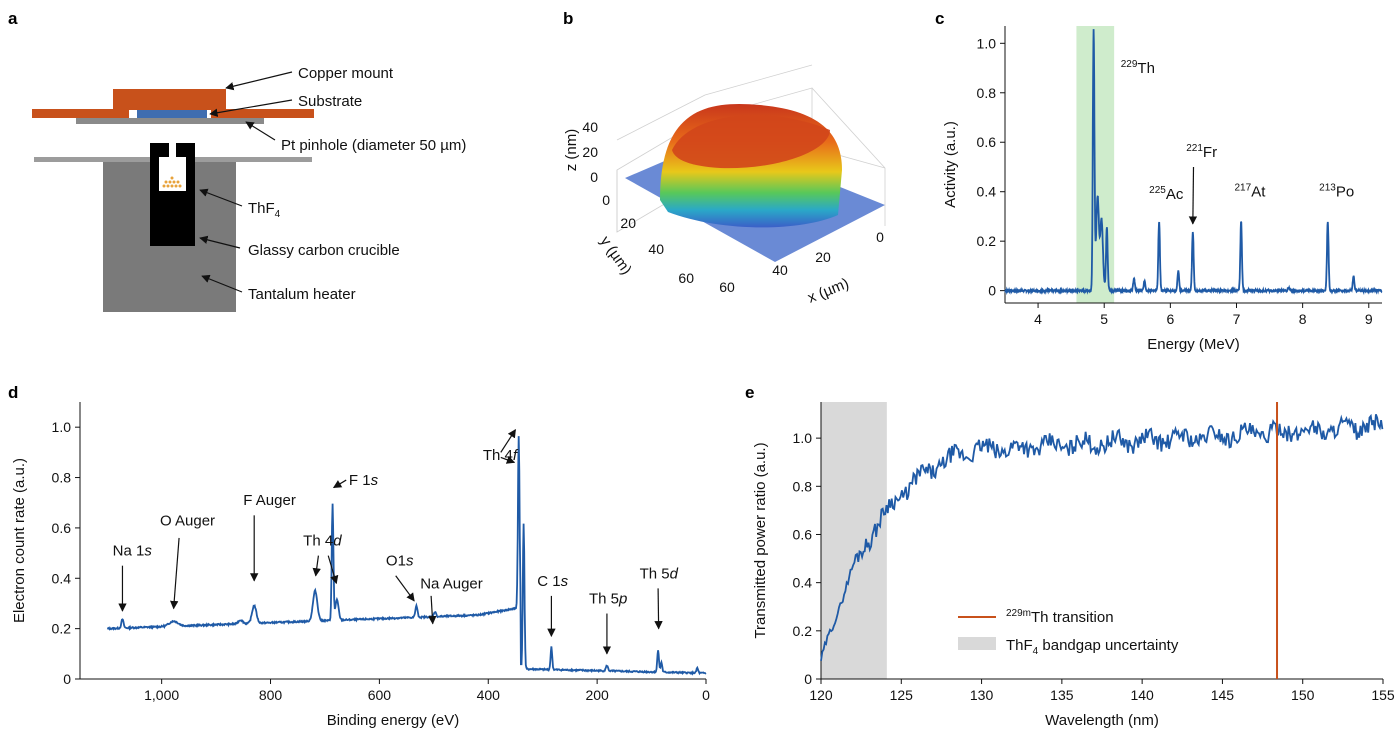 This screenshot has width=1398, height=739. I want to click on panel-label-c: c, so click(939, 18).